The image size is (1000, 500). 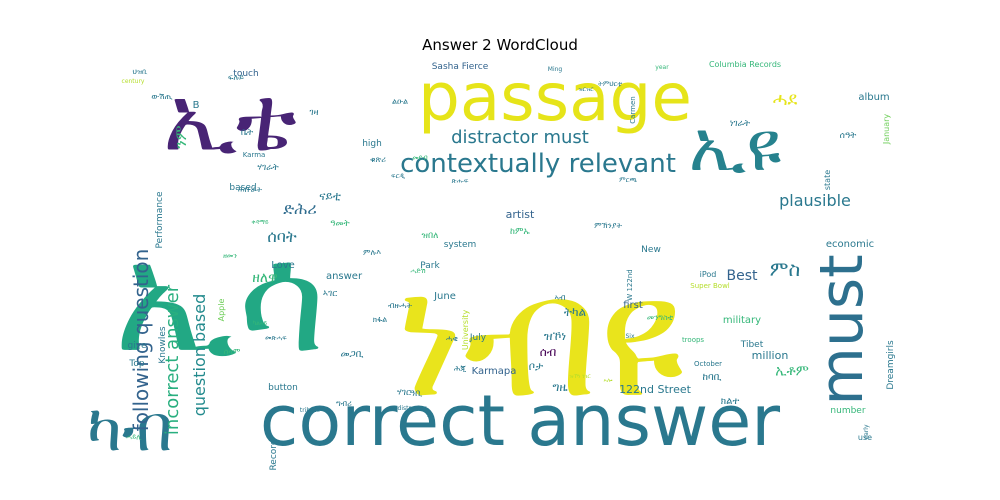 I want to click on word-65: October, so click(x=708, y=364).